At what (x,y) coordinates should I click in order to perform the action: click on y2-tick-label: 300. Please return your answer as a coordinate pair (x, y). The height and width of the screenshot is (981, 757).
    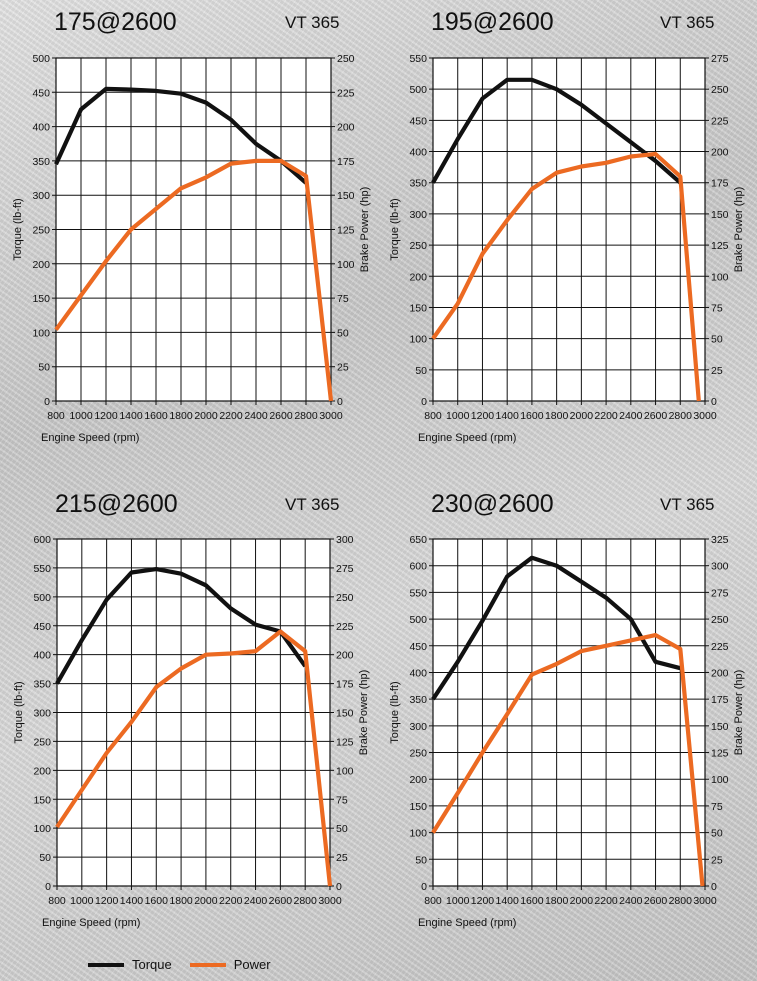
    Looking at the image, I should click on (720, 567).